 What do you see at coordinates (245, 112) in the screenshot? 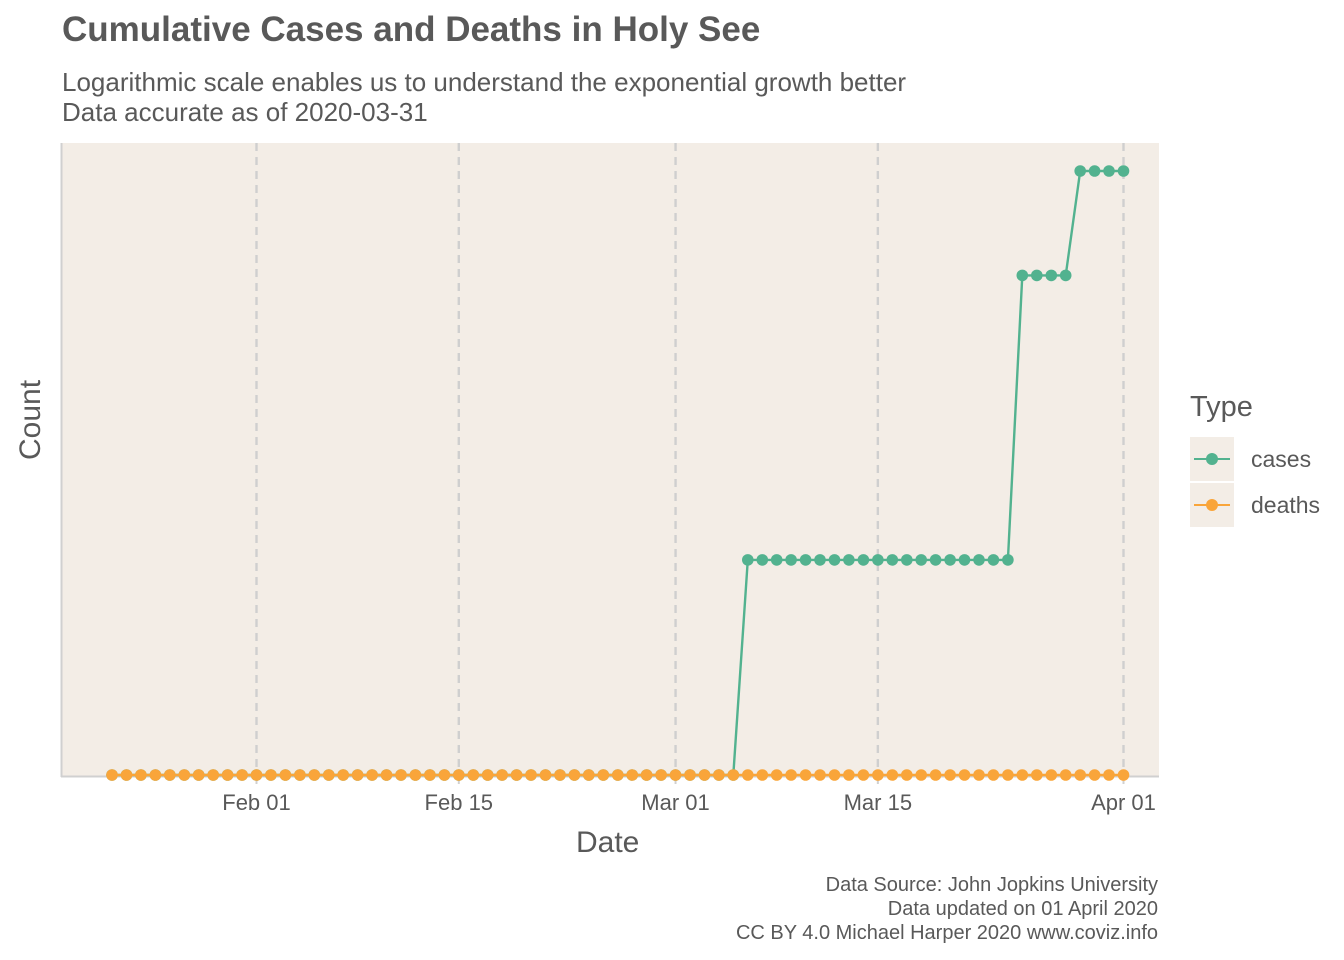
I see `chart-subtitle-line-2: Data accurate as of 2020-03-31` at bounding box center [245, 112].